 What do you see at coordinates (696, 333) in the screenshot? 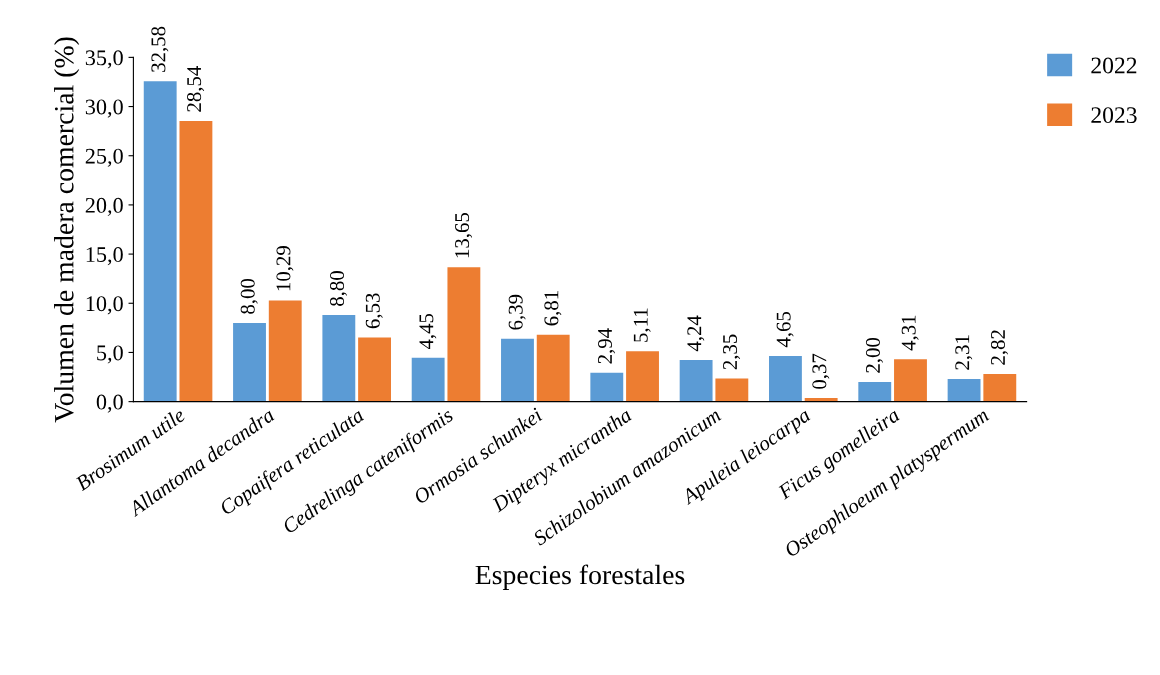
I see `data-label: 4,24` at bounding box center [696, 333].